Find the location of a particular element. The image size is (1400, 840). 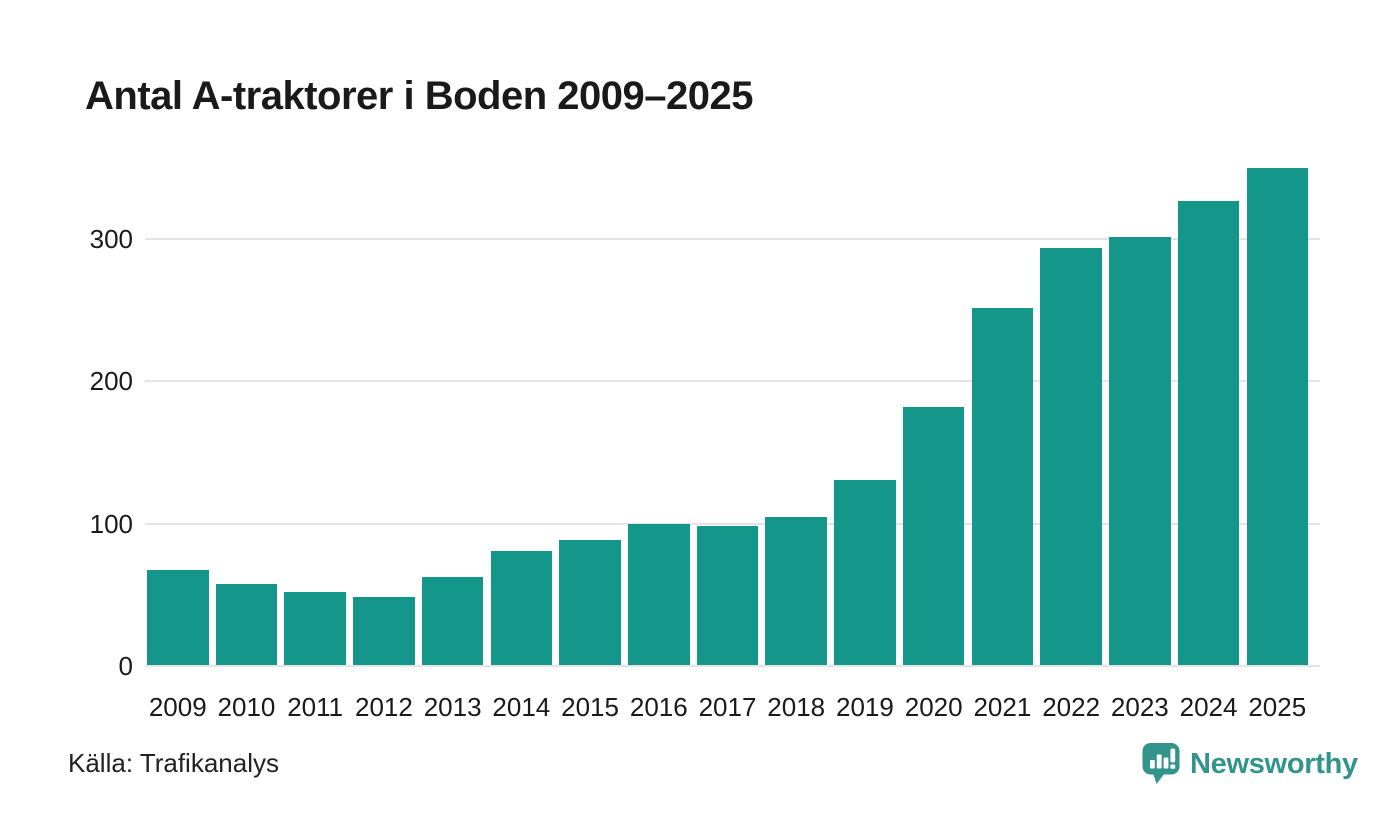

x-tick-label-2009: 2009 is located at coordinates (177, 707).